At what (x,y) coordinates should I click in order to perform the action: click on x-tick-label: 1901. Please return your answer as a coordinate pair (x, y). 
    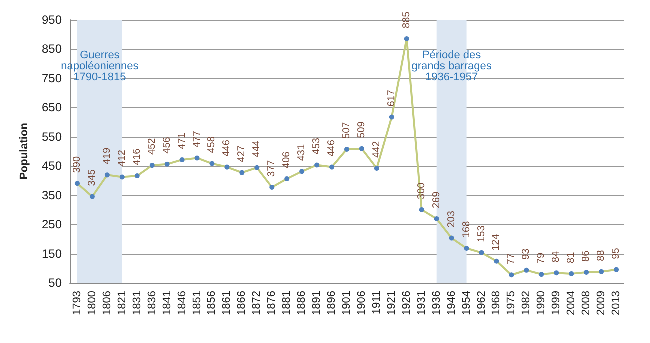
    Looking at the image, I should click on (347, 303).